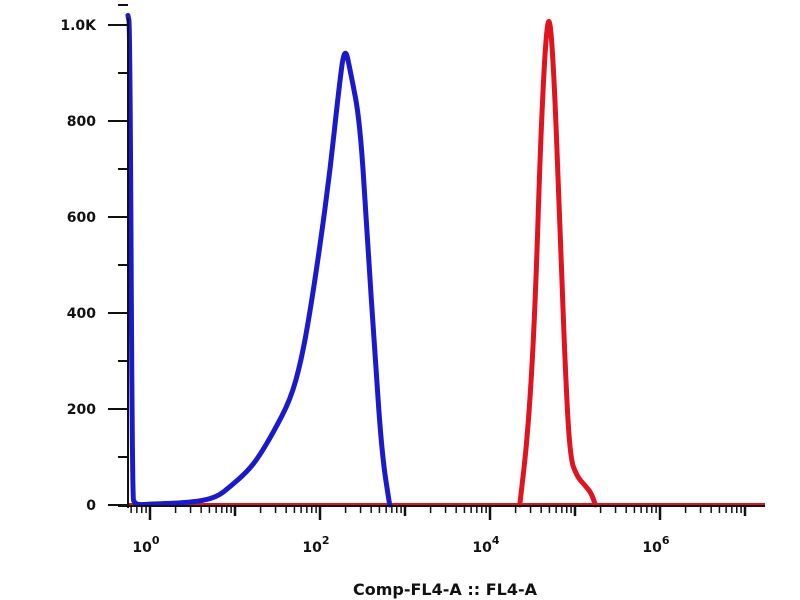  I want to click on y-tick-label: 200, so click(81, 410).